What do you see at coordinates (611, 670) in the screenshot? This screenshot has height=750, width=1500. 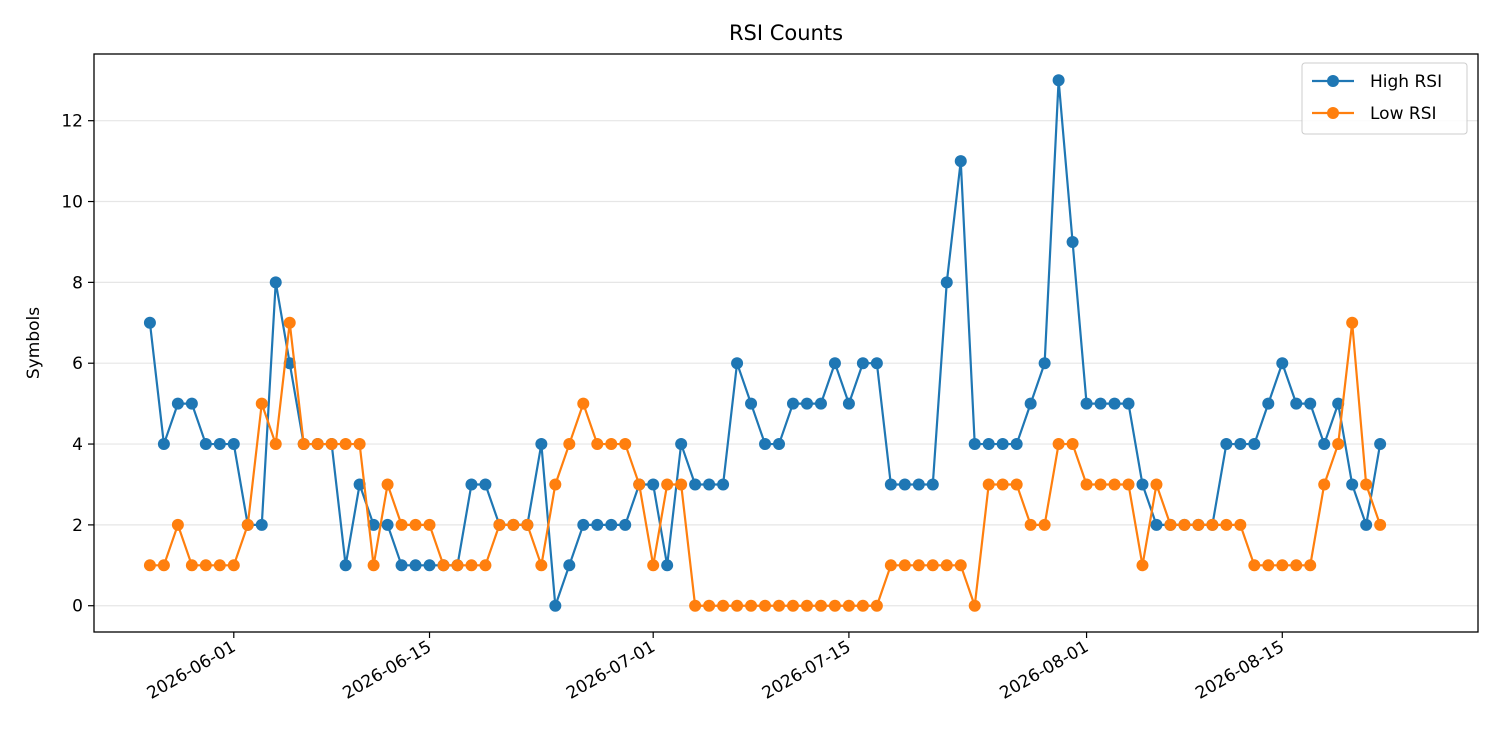 I see `x-tick-label: 2026-07-01` at bounding box center [611, 670].